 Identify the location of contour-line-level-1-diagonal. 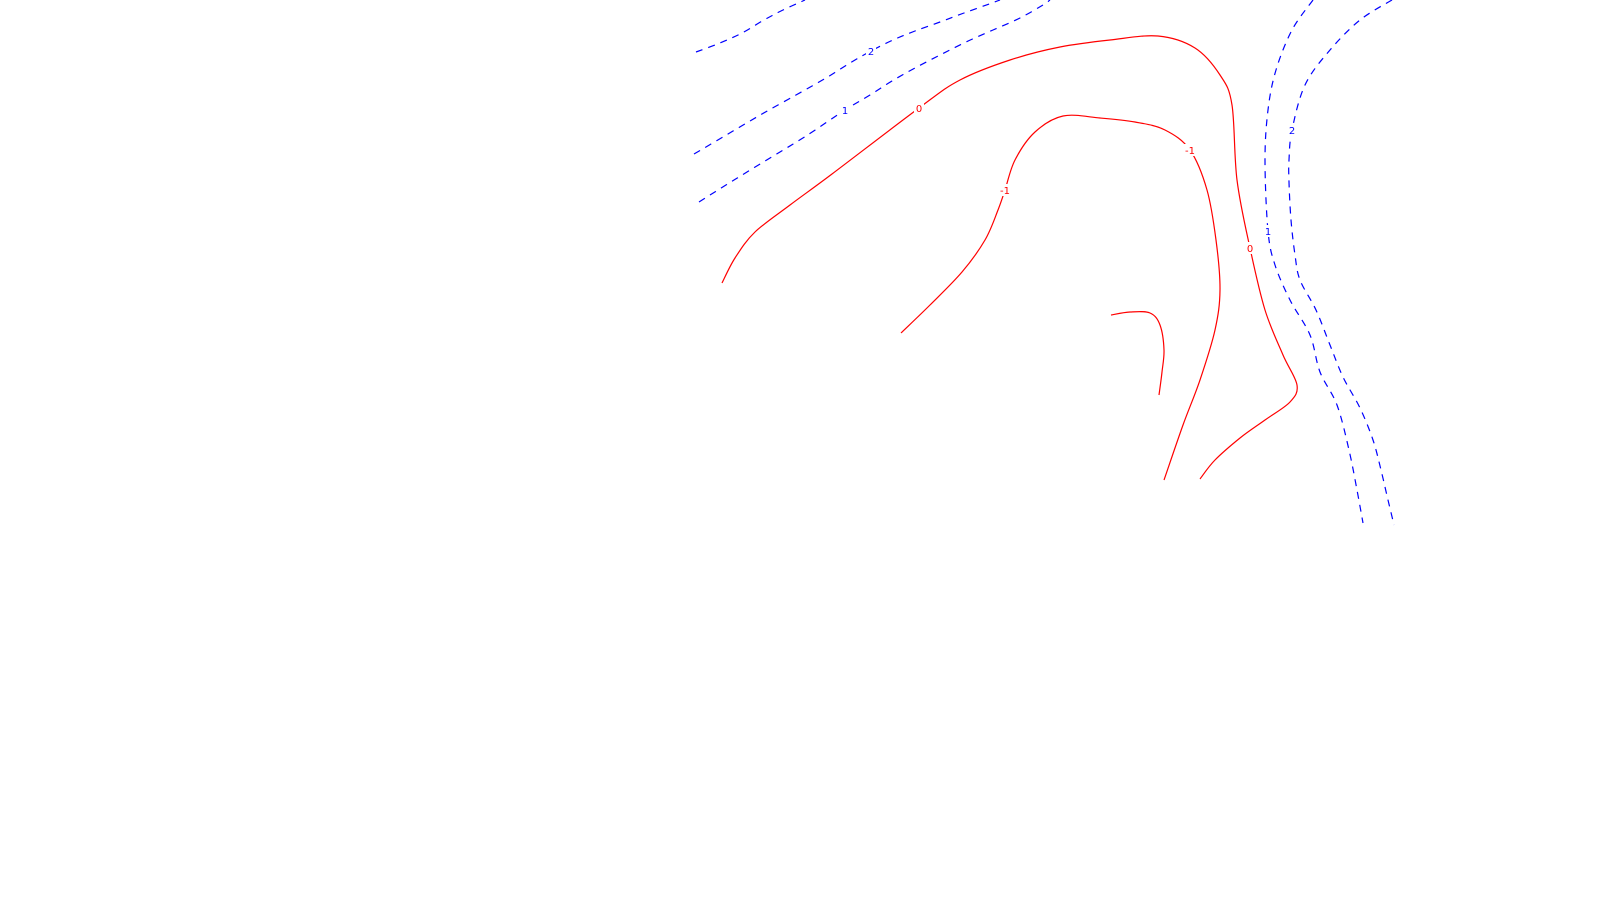
(874, 101).